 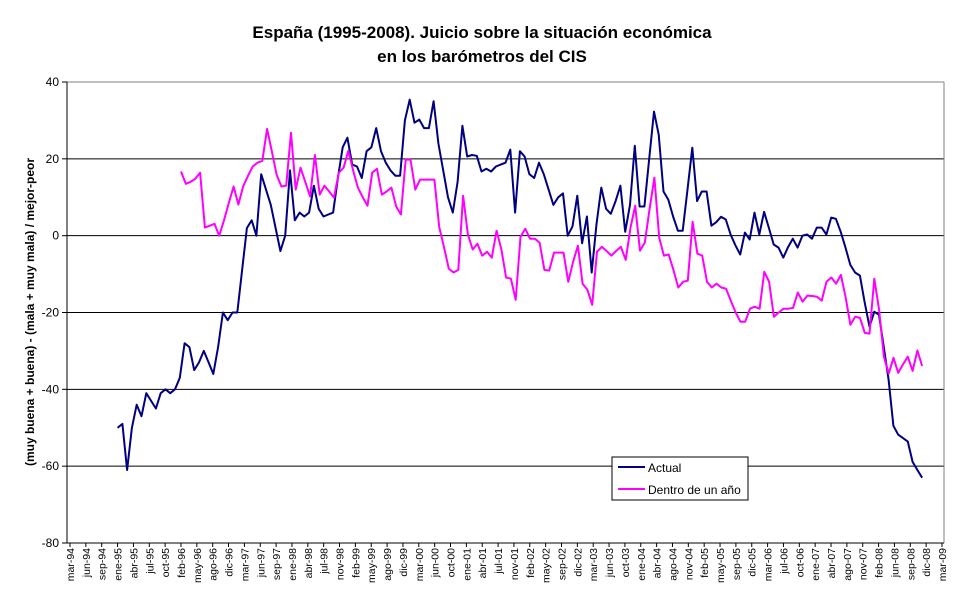 I want to click on x-tick-label: jul-98, so click(x=325, y=561).